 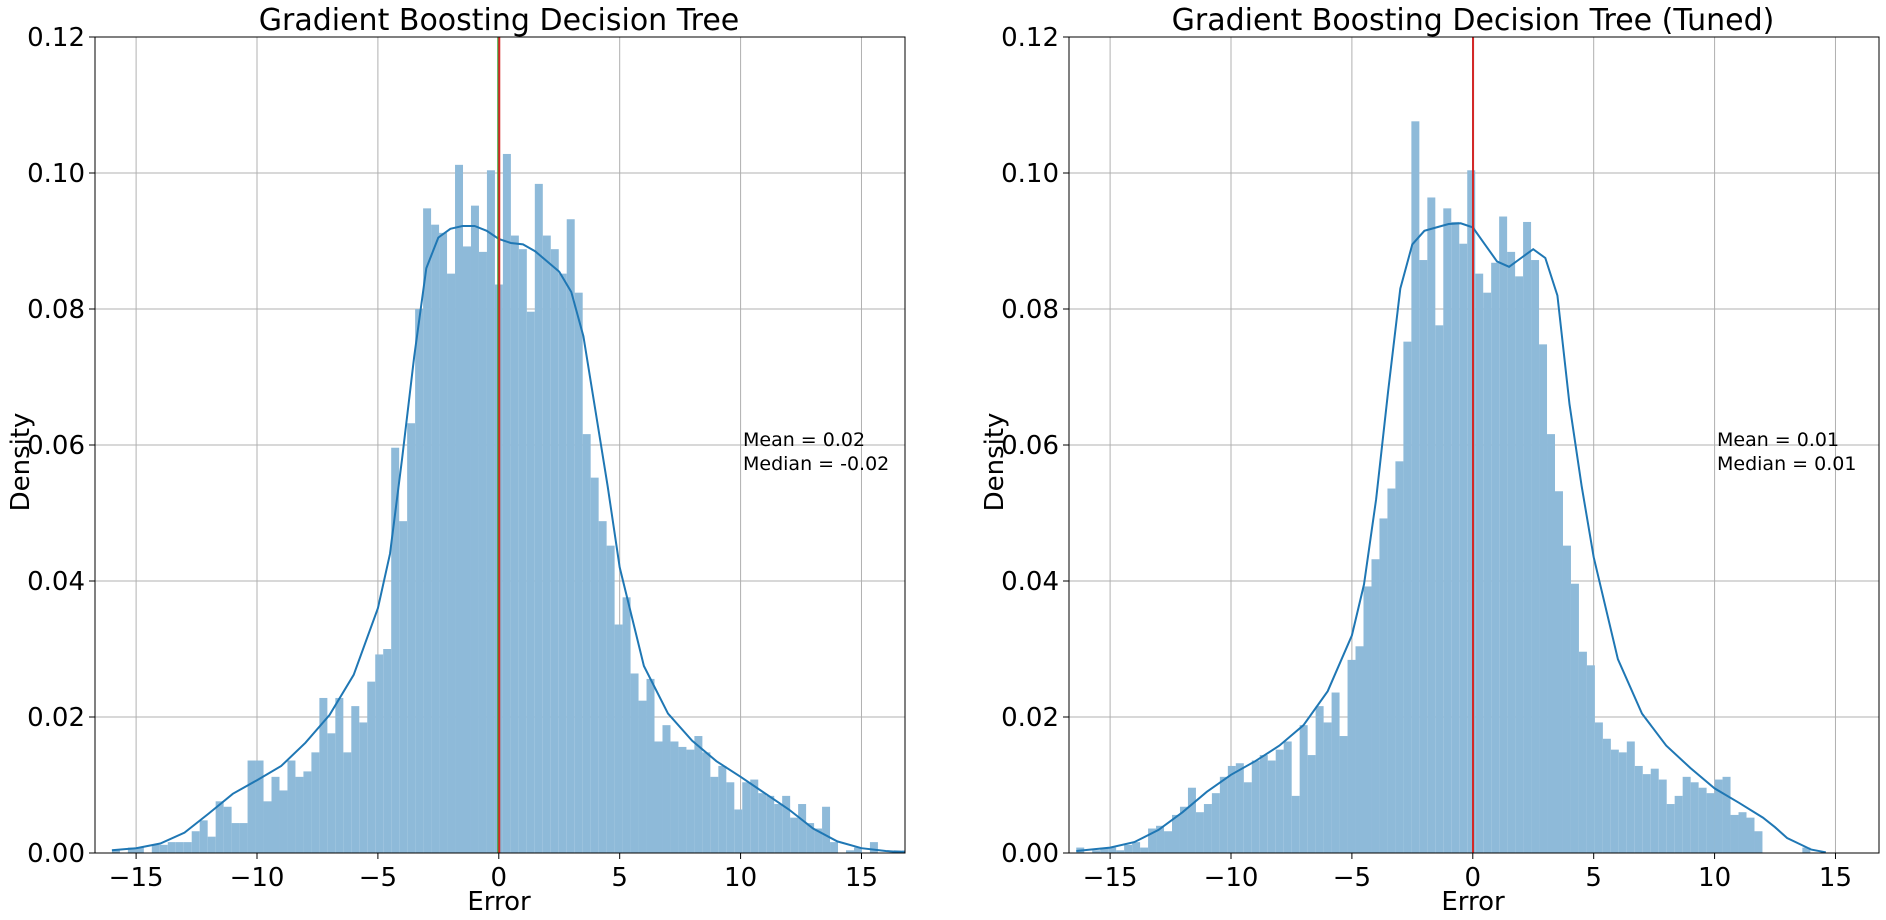 I want to click on x-tick-label: 10, so click(x=740, y=878).